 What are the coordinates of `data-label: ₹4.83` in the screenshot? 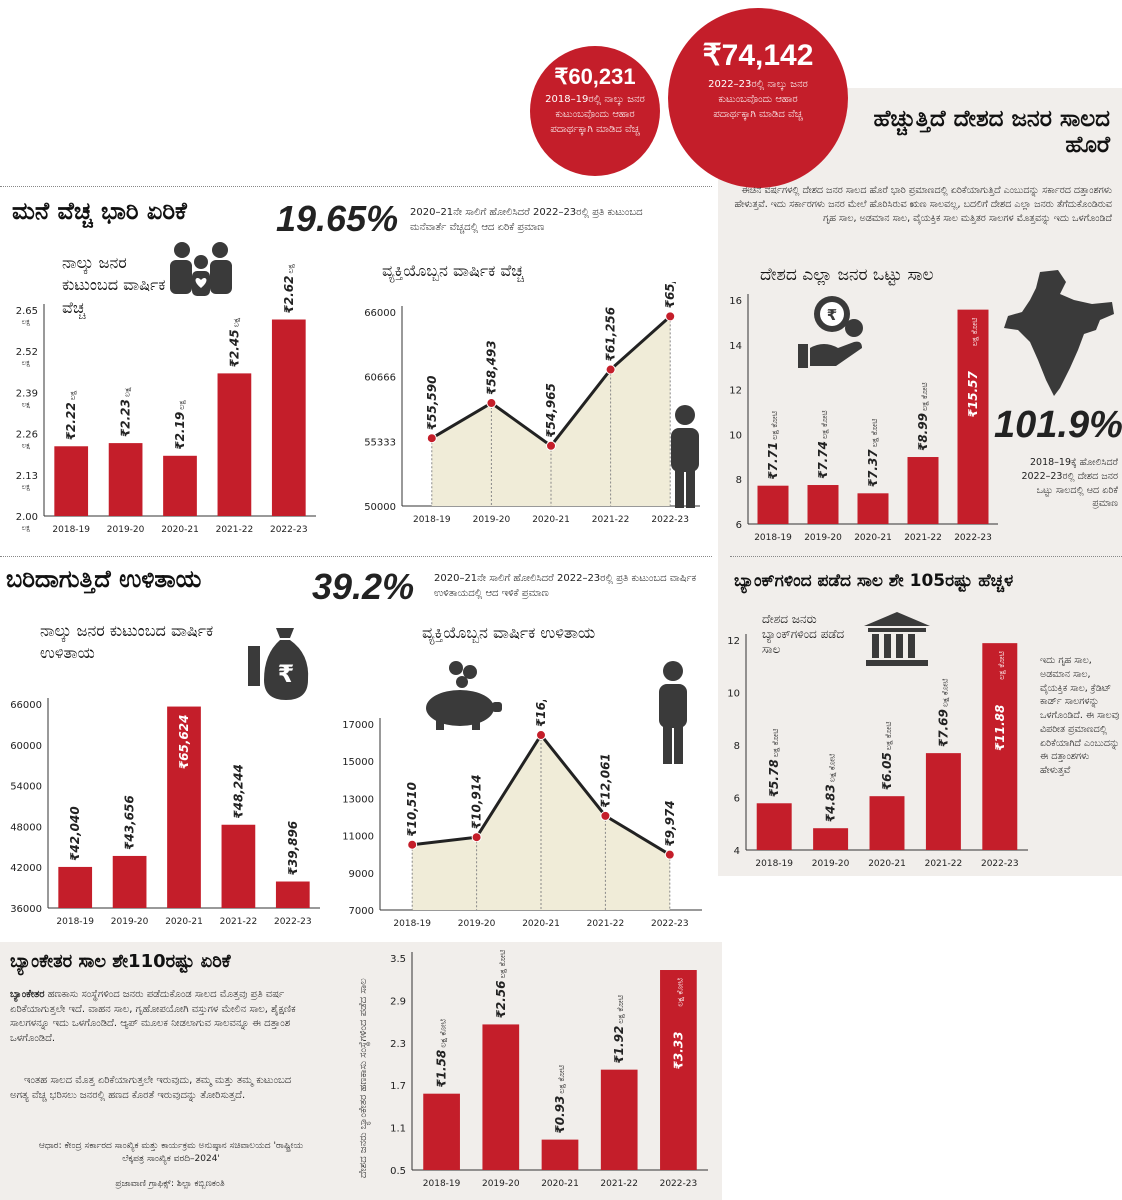 It's located at (831, 803).